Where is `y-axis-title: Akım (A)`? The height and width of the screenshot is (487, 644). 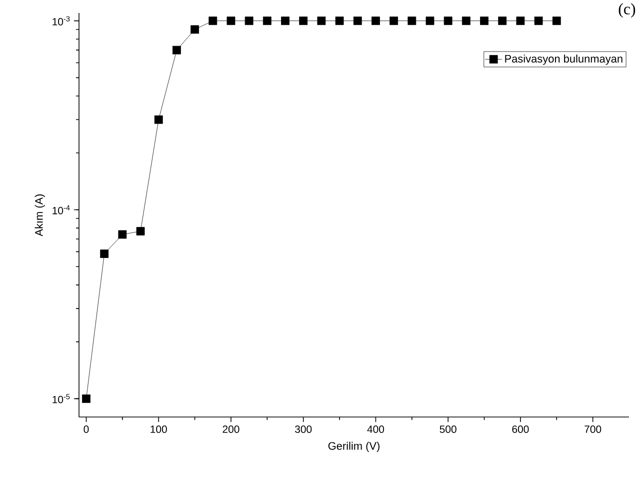
y-axis-title: Akım (A) is located at coordinates (39, 215).